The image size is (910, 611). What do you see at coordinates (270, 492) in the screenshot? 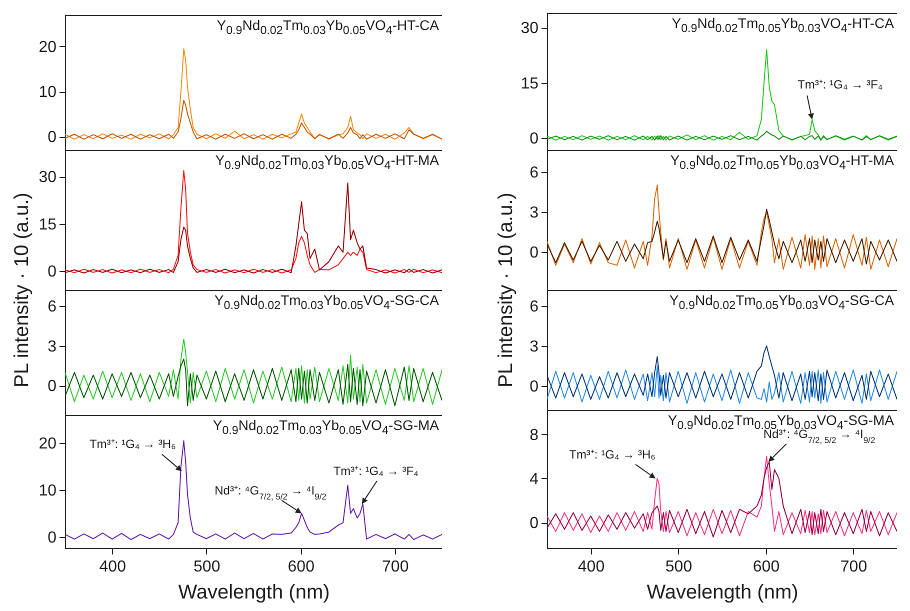
I see `annotation: Nd³⁺: ⁴G$_{7/2, 5/2}$ → ⁴I$_{9/2}$` at bounding box center [270, 492].